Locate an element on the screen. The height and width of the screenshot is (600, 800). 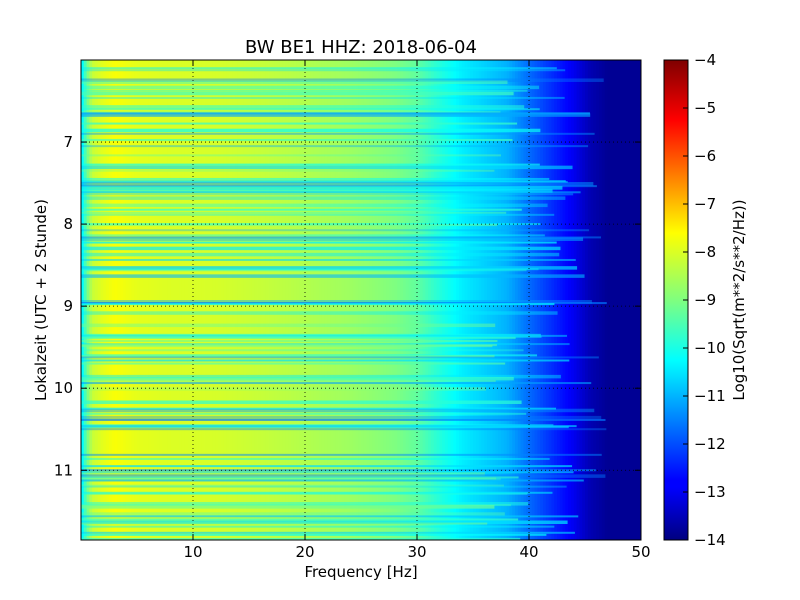
colorbar-tick-label: −9 is located at coordinates (705, 300).